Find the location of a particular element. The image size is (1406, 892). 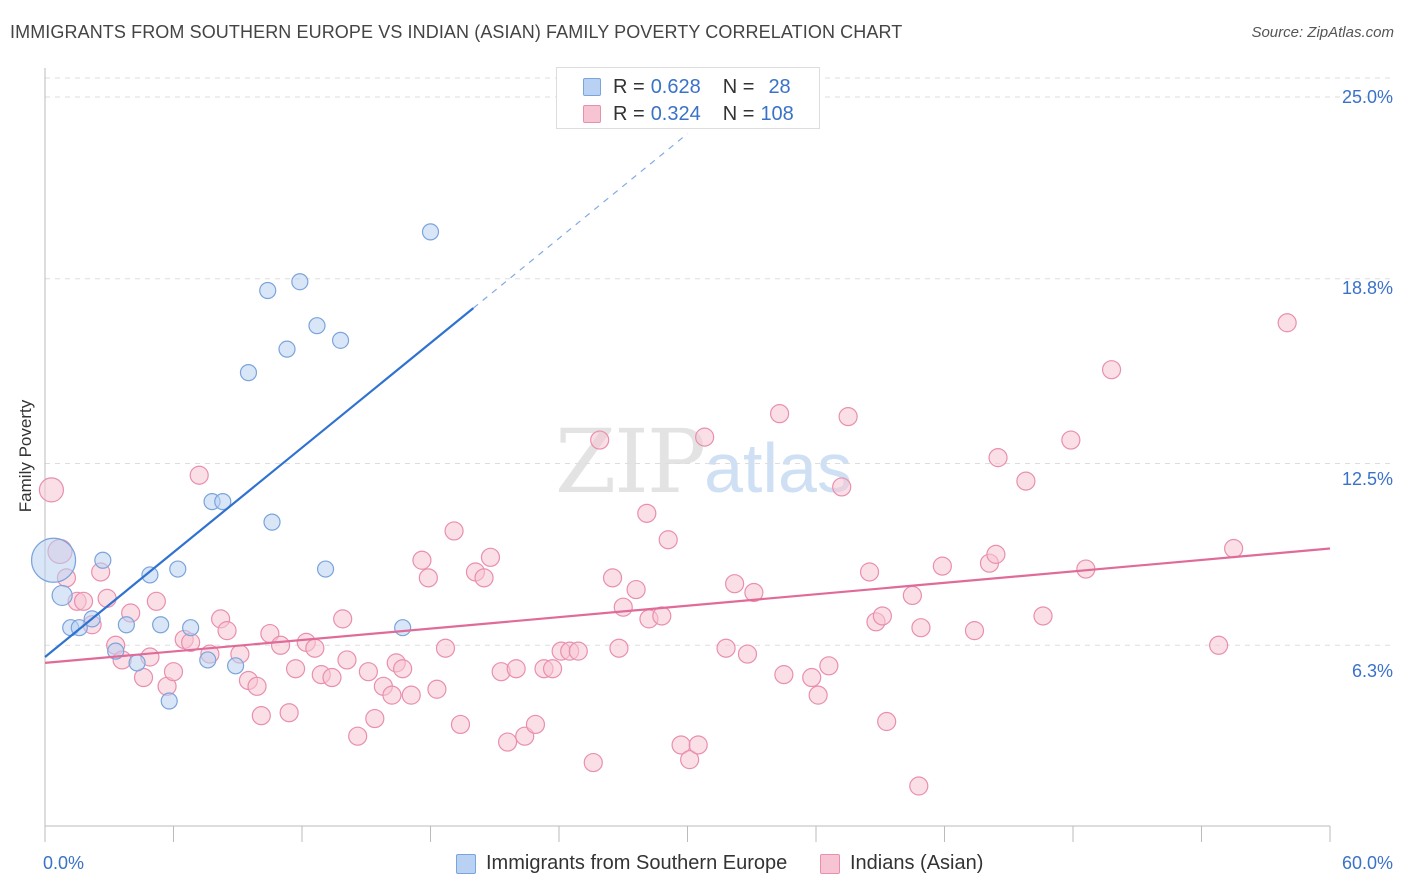

legend-r-value: 0.324 is located at coordinates (675, 113).